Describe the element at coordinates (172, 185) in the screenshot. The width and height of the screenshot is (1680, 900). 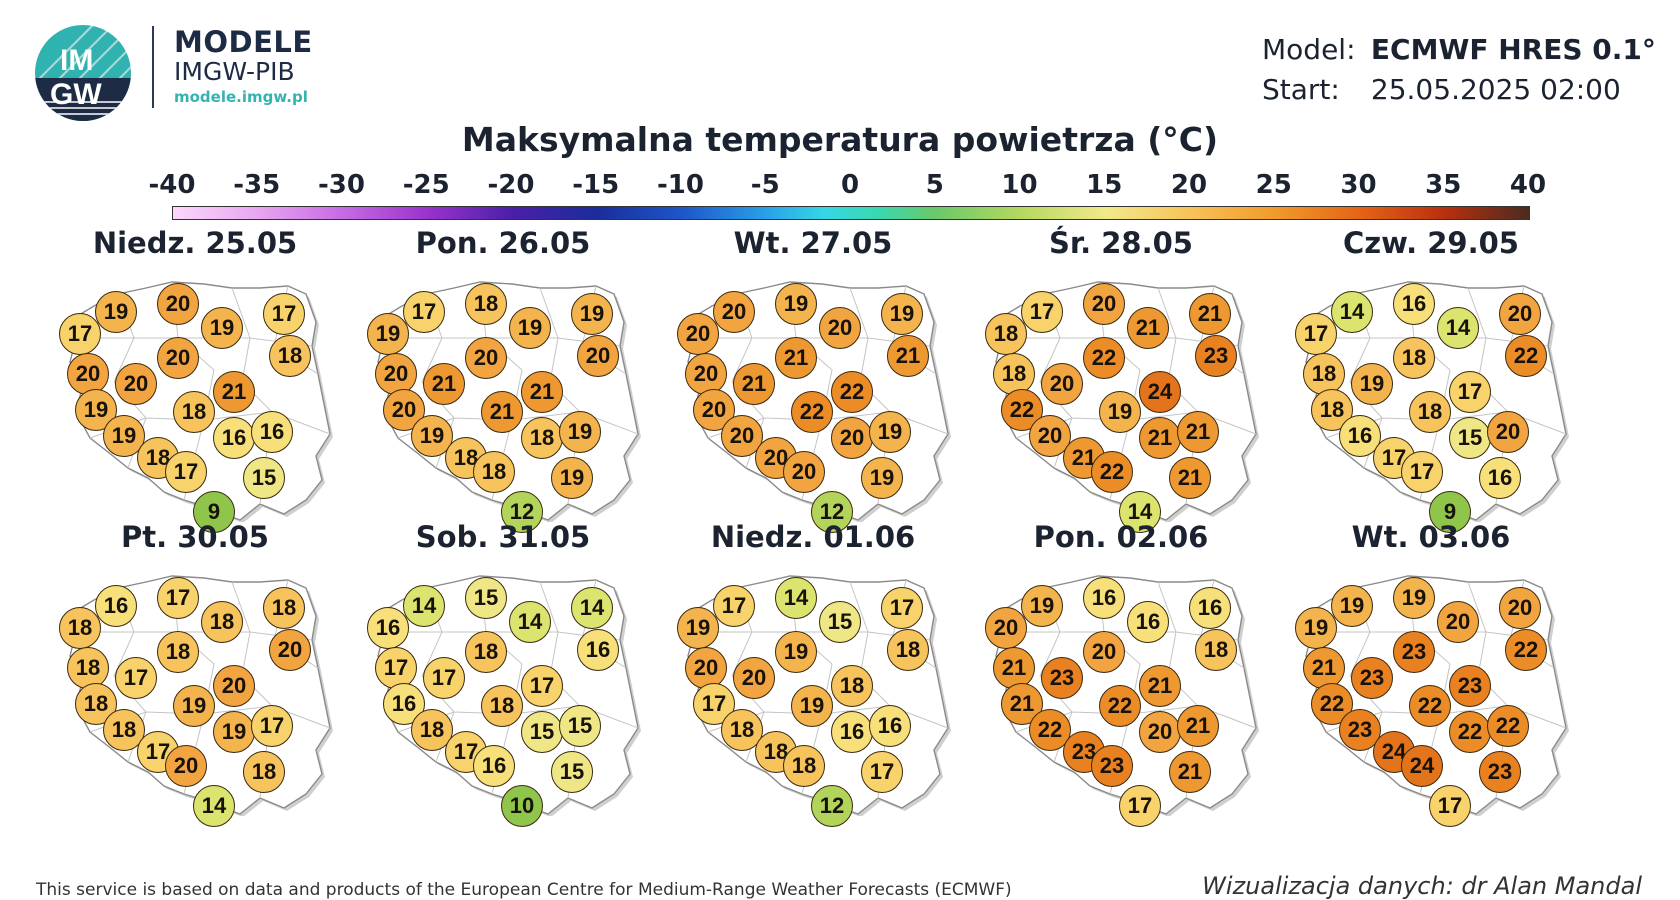
I see `colorbar-tick-label: -40` at that location.